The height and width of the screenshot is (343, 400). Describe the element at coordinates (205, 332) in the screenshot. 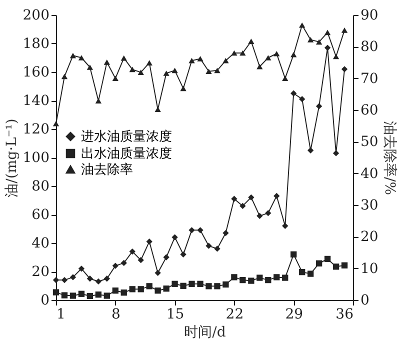

I see `x-axis-title: 时间/d` at that location.